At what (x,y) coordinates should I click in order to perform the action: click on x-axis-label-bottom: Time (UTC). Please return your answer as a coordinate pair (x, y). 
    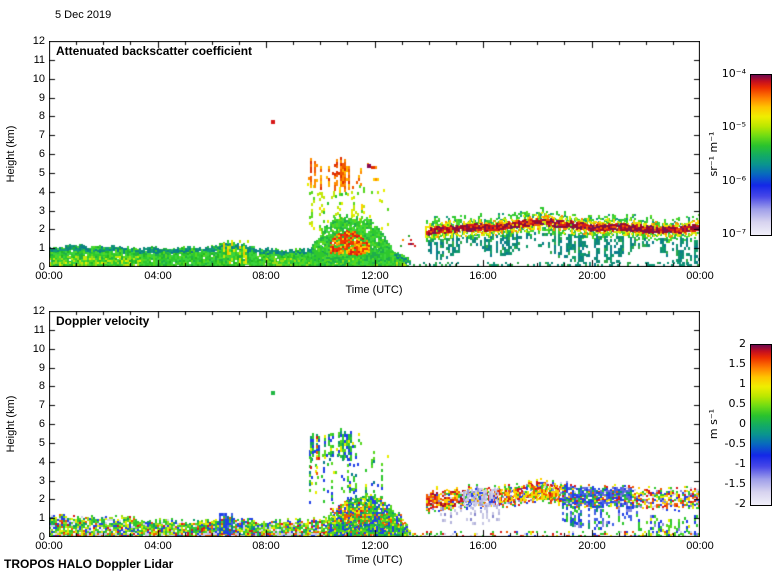
    Looking at the image, I should click on (374, 560).